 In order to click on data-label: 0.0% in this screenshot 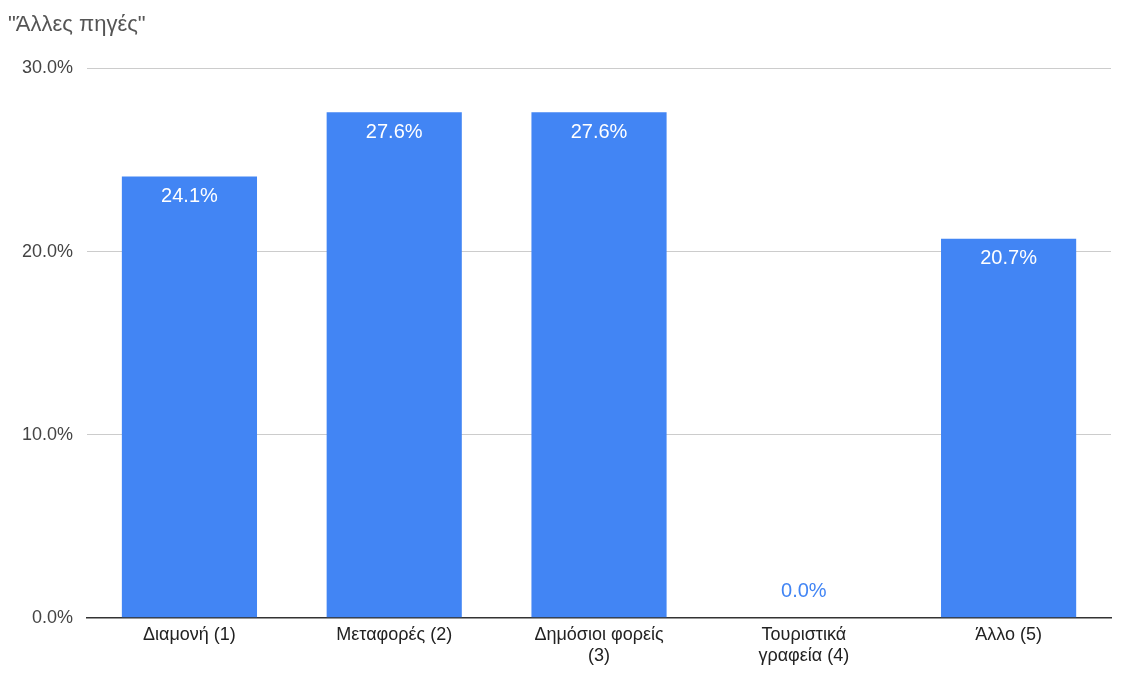, I will do `click(804, 590)`.